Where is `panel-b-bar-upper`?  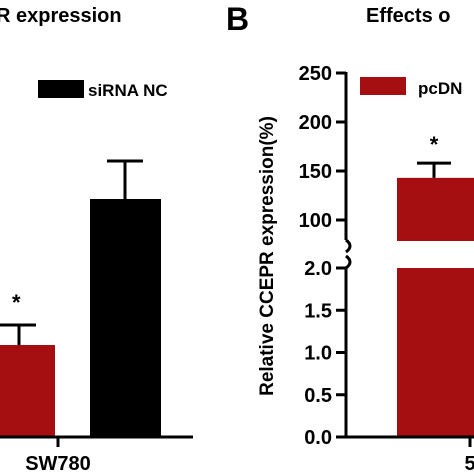 panel-b-bar-upper is located at coordinates (435, 209).